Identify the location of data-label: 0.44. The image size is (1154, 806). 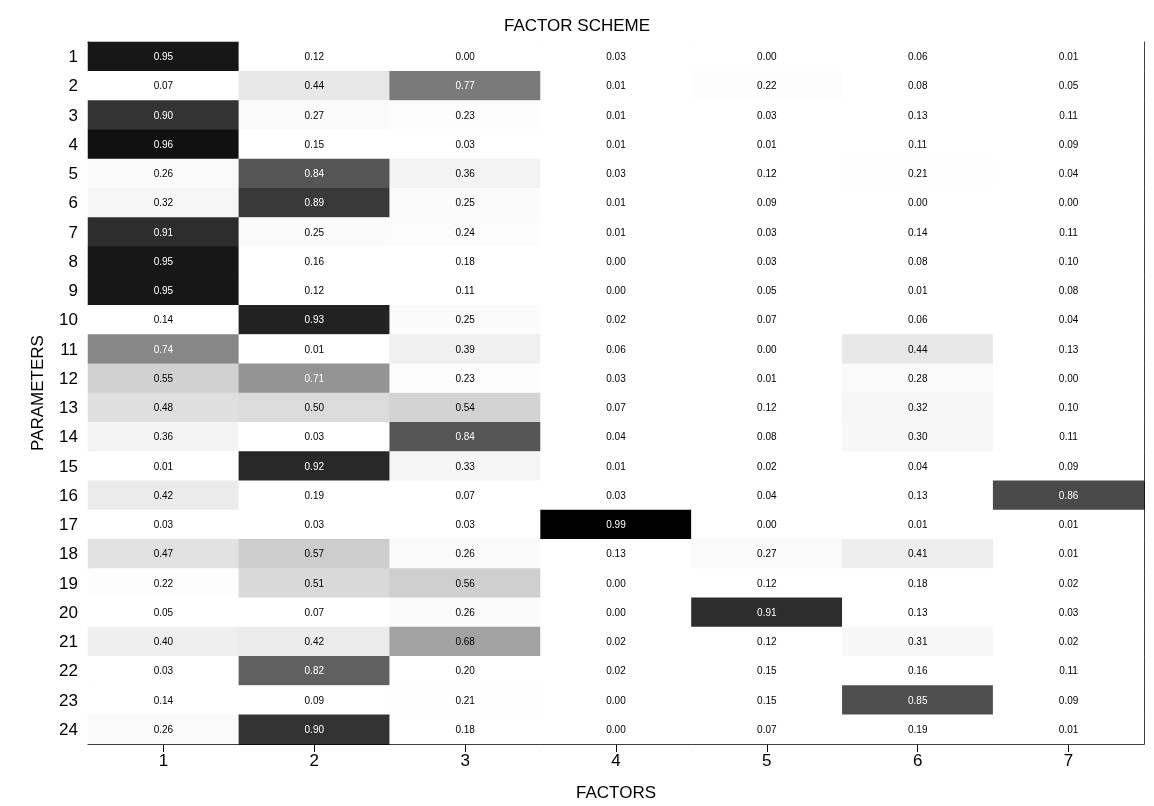
(314, 86).